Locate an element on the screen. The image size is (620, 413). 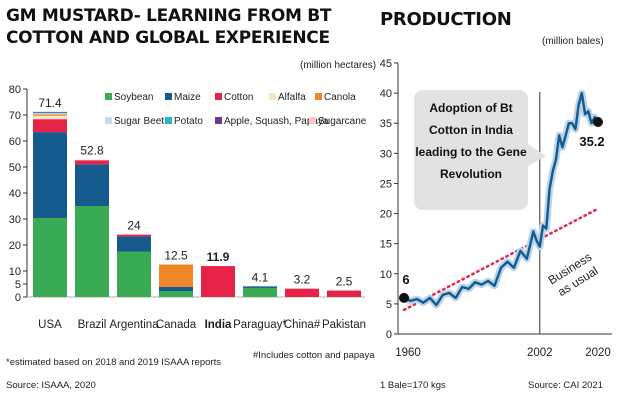
left-source: Source: ISAAA, 2020 is located at coordinates (51, 385).